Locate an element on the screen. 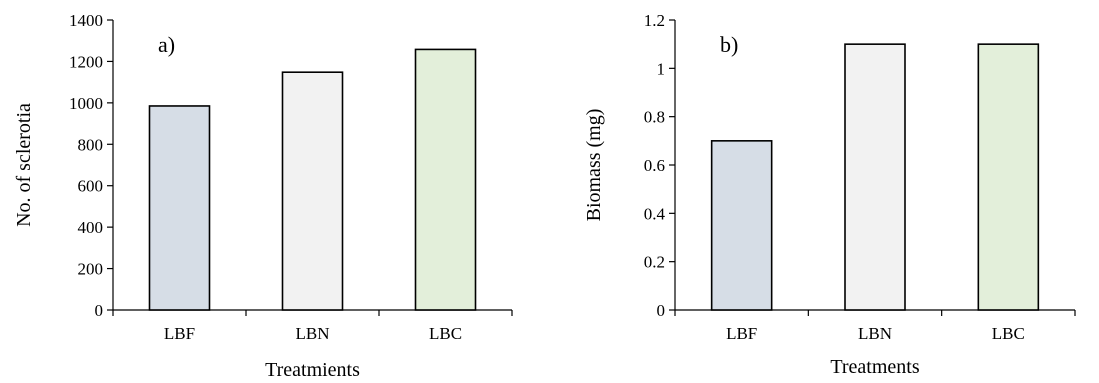  y-axis-title: Biomass (mg) is located at coordinates (594, 165).